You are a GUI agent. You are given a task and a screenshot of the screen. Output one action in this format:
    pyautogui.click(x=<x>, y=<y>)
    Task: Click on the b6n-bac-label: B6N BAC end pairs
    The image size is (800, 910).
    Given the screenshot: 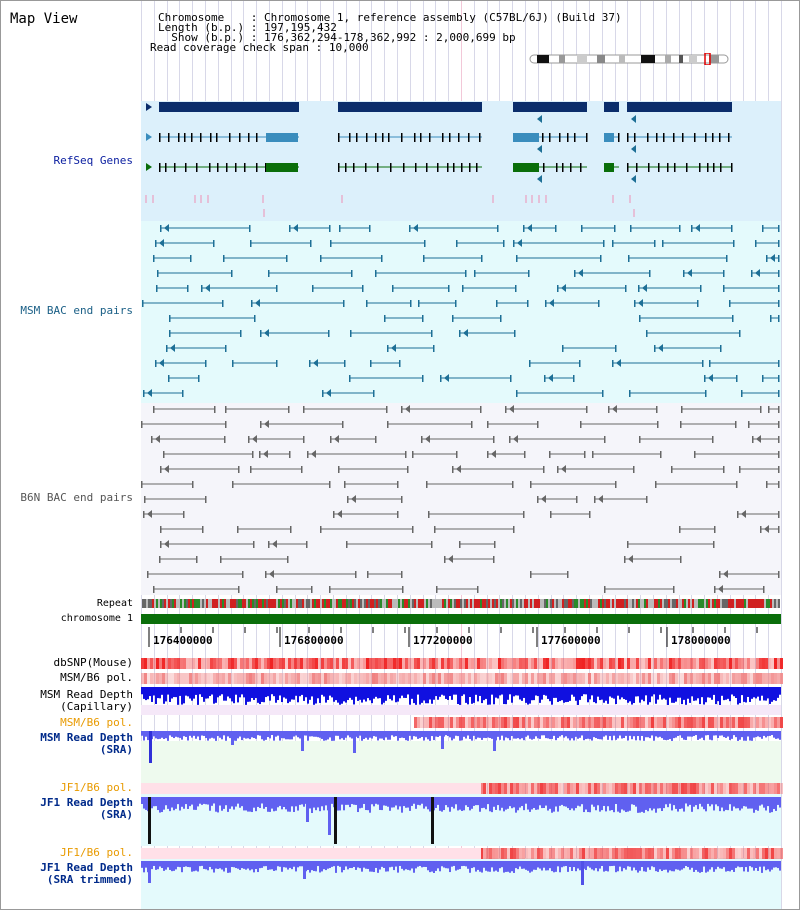 What is the action you would take?
    pyautogui.click(x=76, y=497)
    